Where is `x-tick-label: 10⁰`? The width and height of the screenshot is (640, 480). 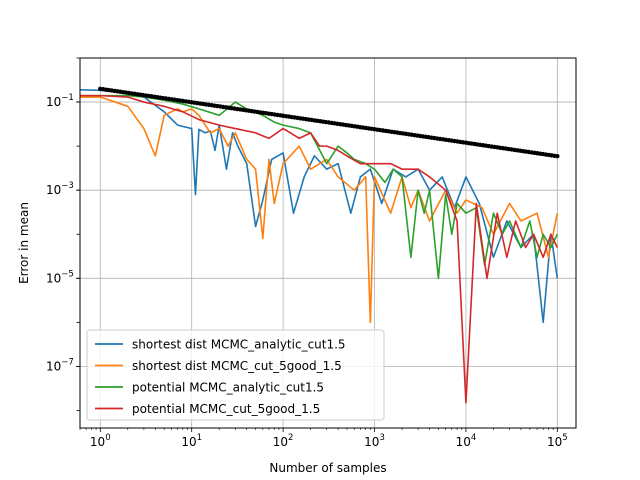 x-tick-label: 10⁰ is located at coordinates (100, 441).